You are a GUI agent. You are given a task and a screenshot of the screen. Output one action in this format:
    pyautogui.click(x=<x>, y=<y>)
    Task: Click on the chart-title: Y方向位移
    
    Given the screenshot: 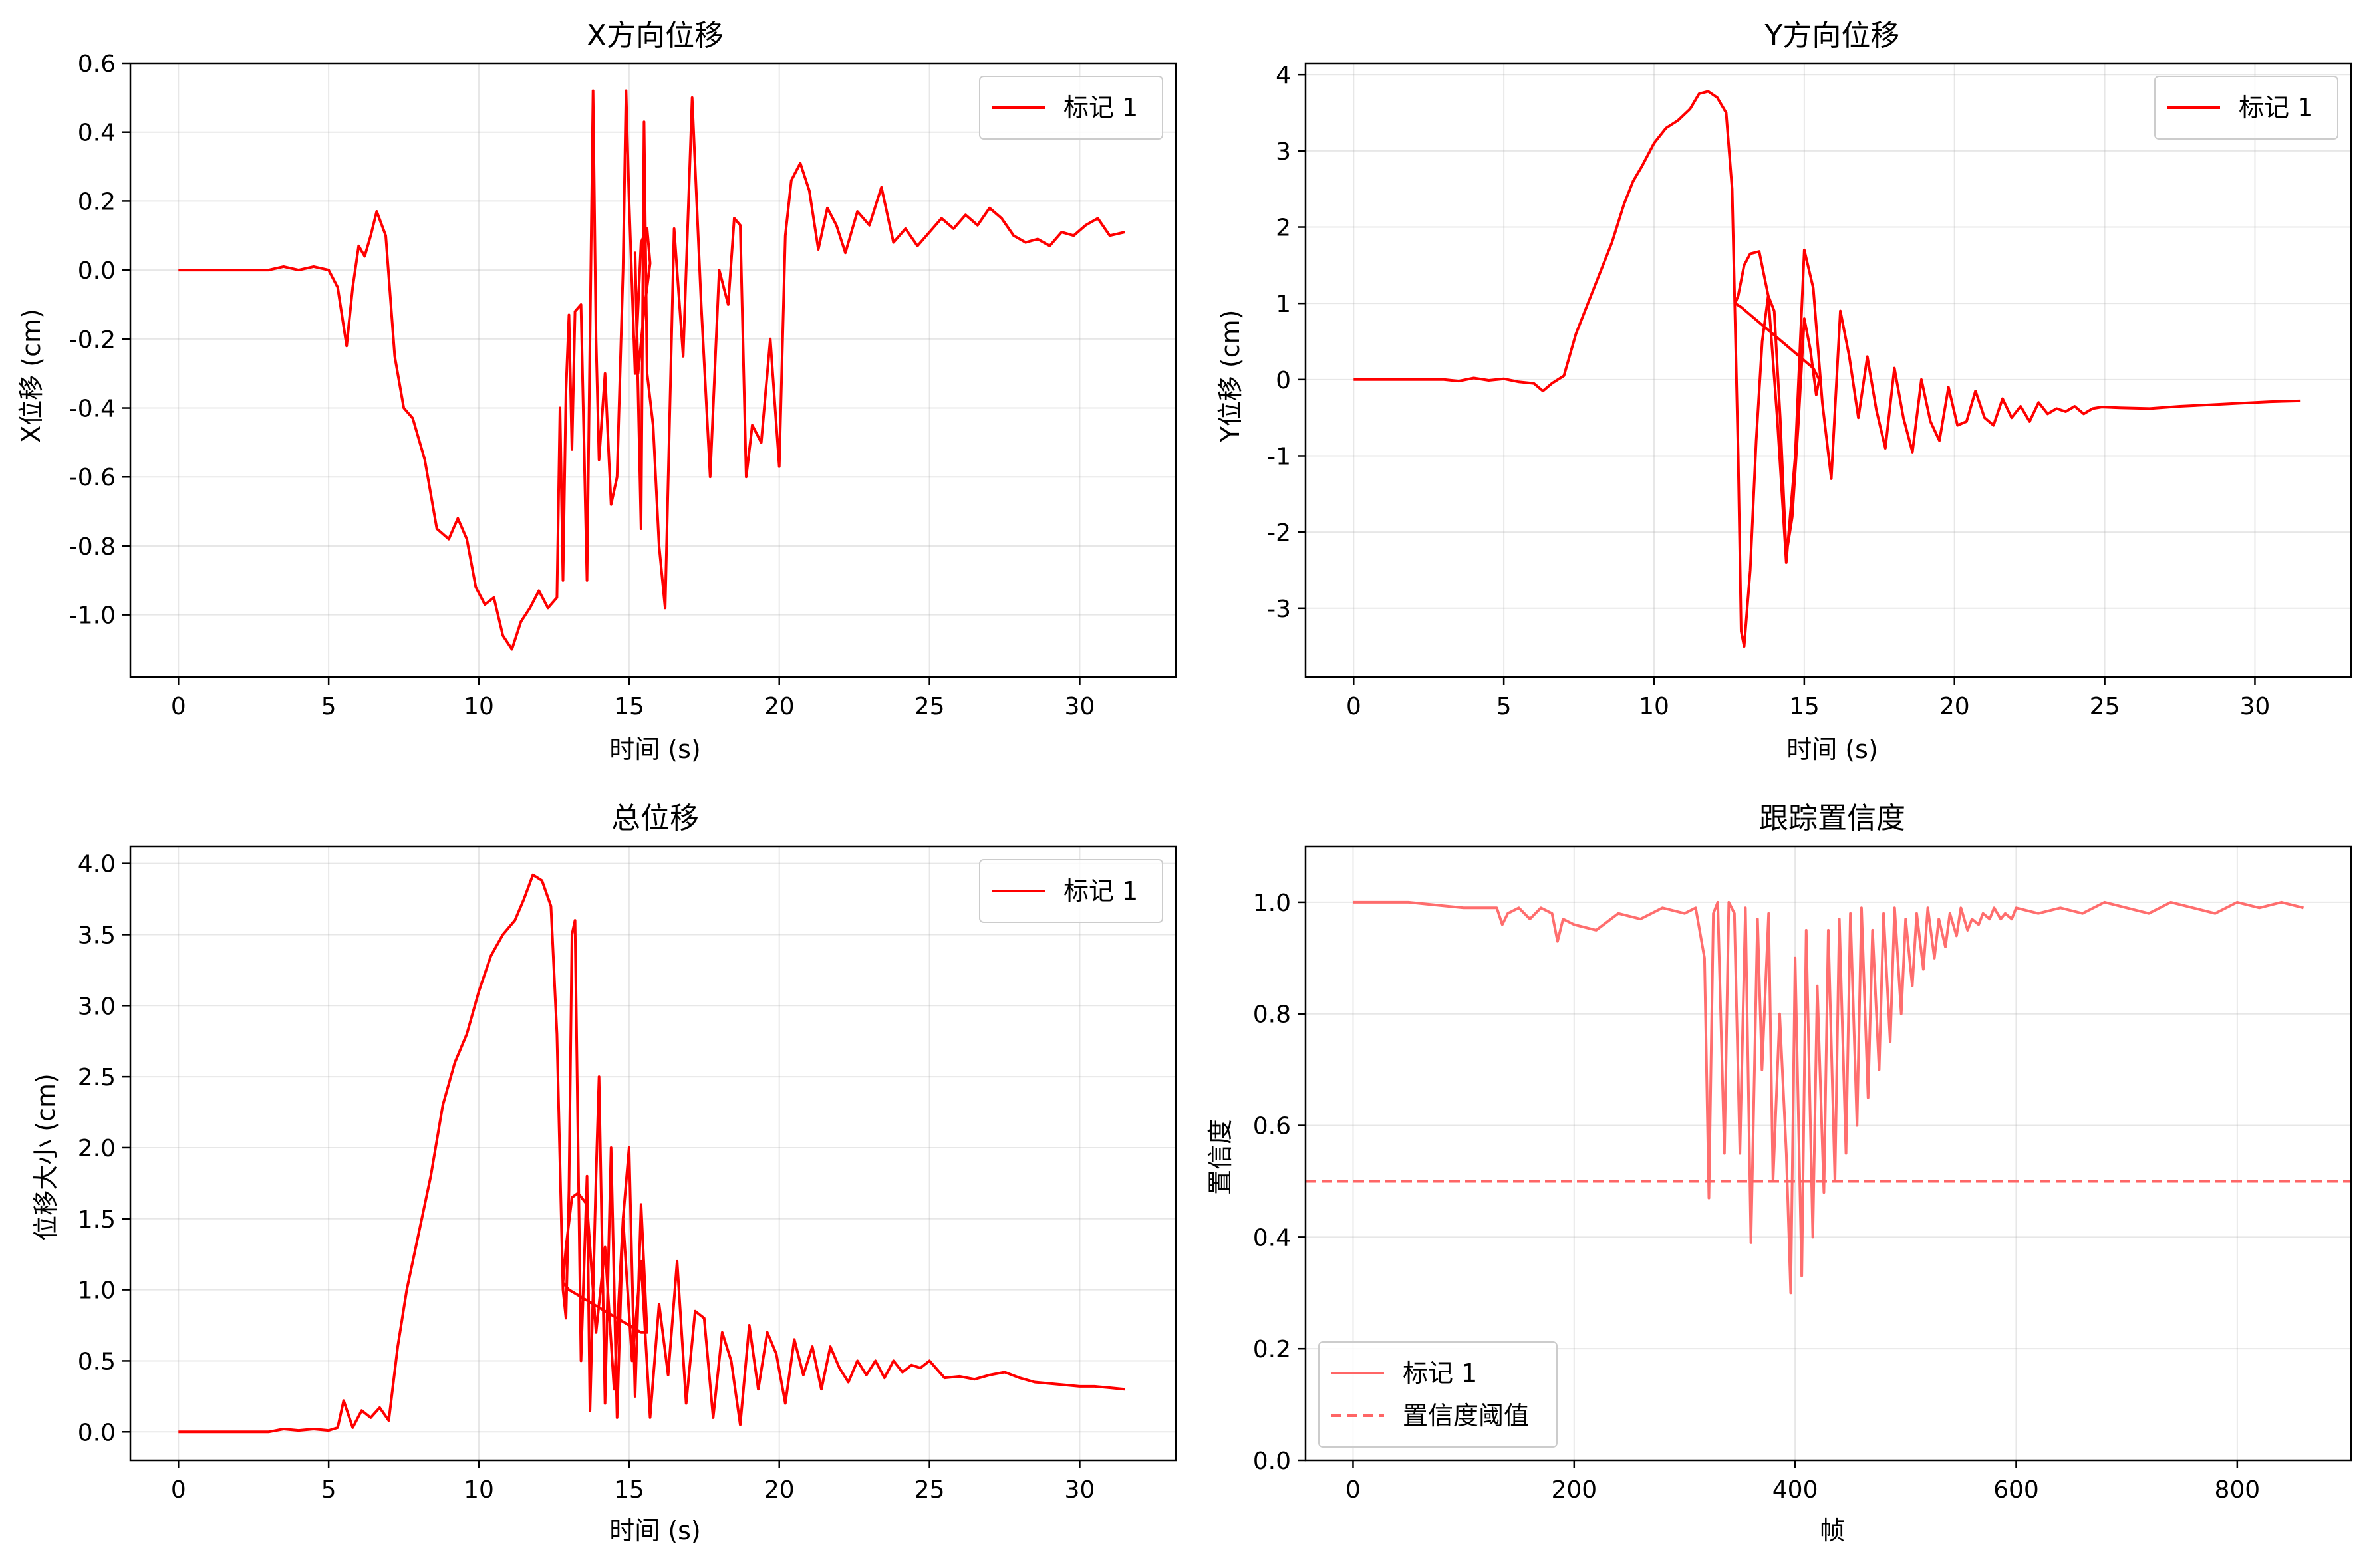 What is the action you would take?
    pyautogui.click(x=1832, y=36)
    